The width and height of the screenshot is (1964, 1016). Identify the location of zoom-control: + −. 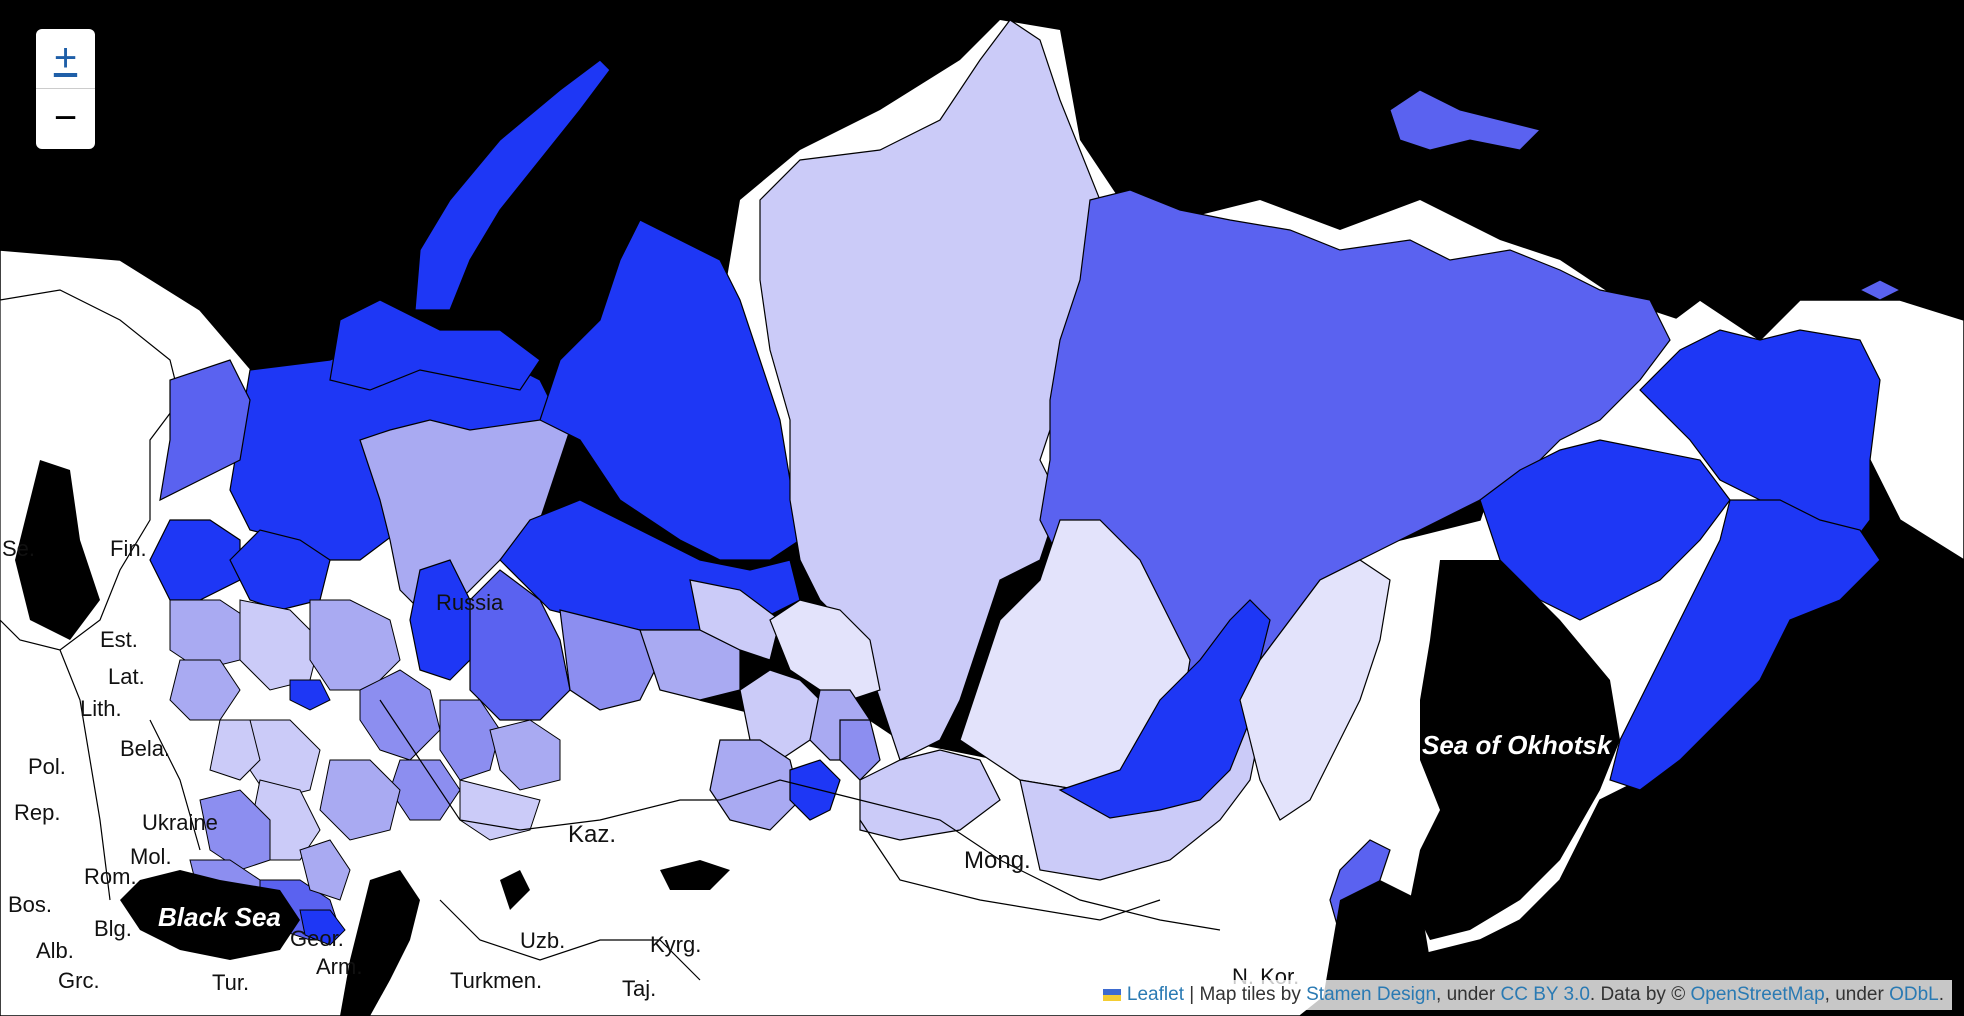
(65, 89).